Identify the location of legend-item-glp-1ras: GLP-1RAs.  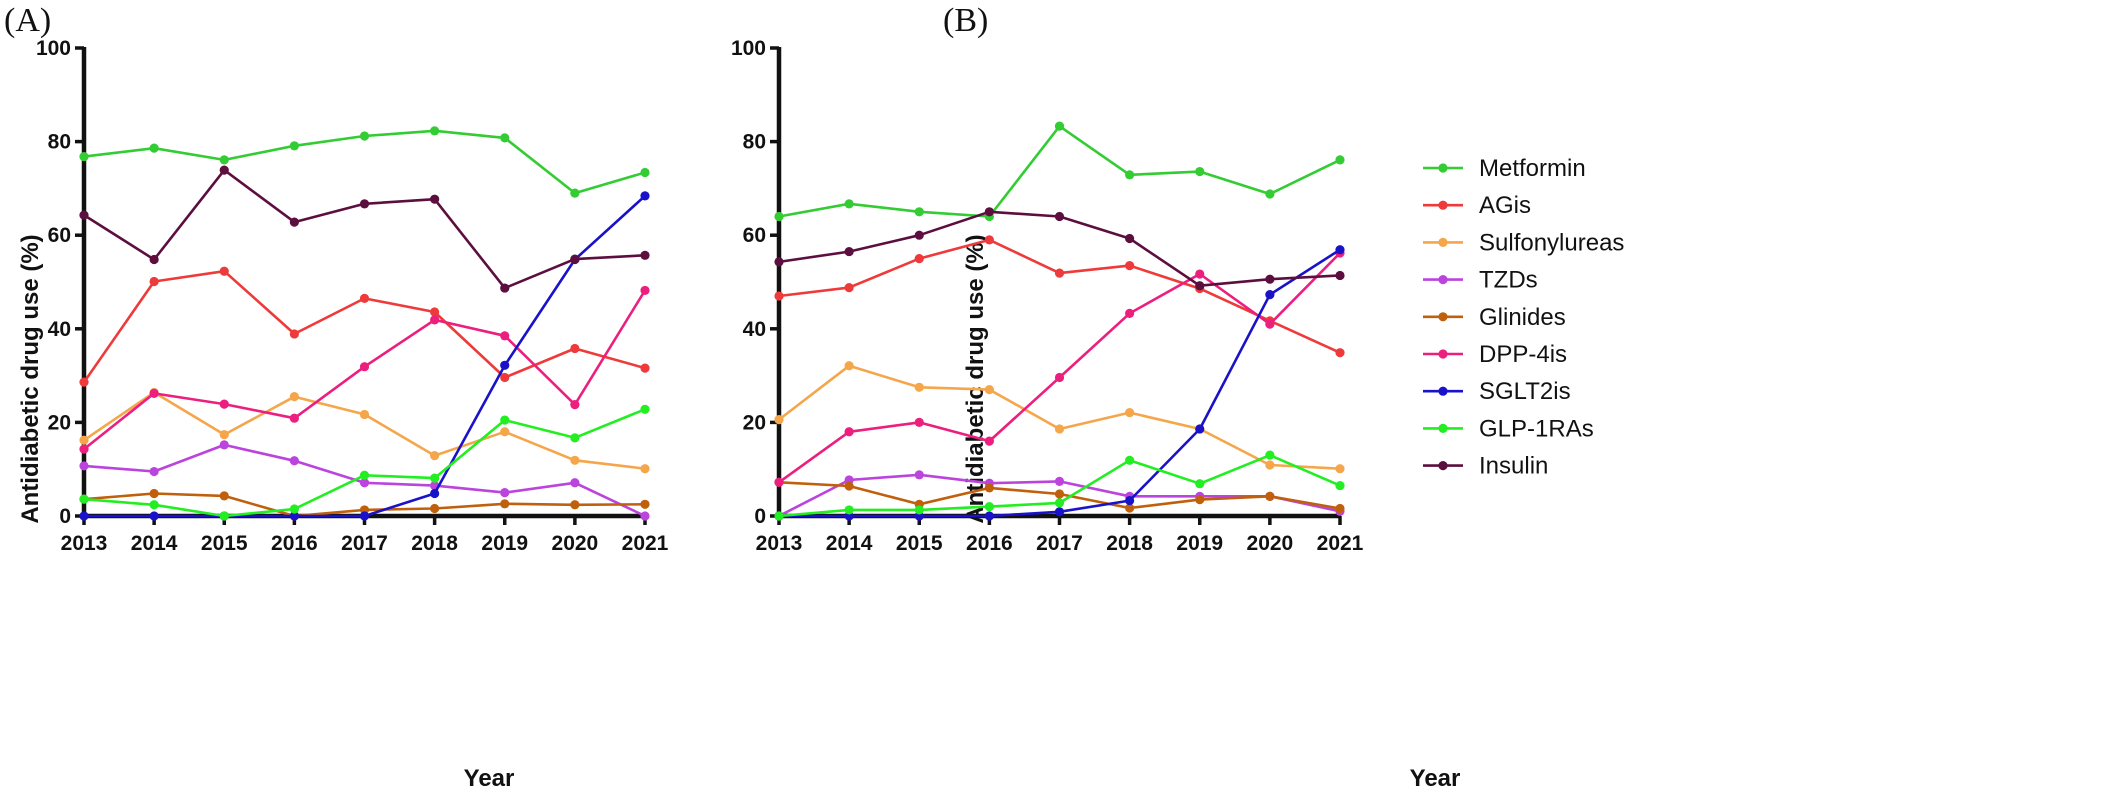
(1508, 428).